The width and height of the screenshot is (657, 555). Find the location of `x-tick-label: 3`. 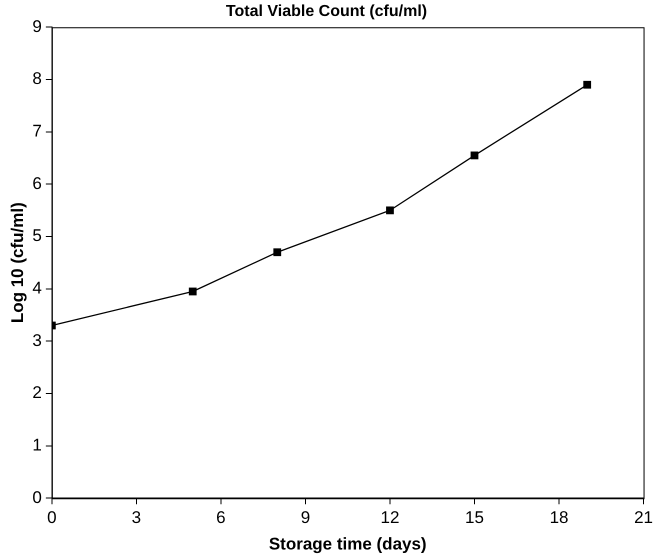

x-tick-label: 3 is located at coordinates (137, 518).